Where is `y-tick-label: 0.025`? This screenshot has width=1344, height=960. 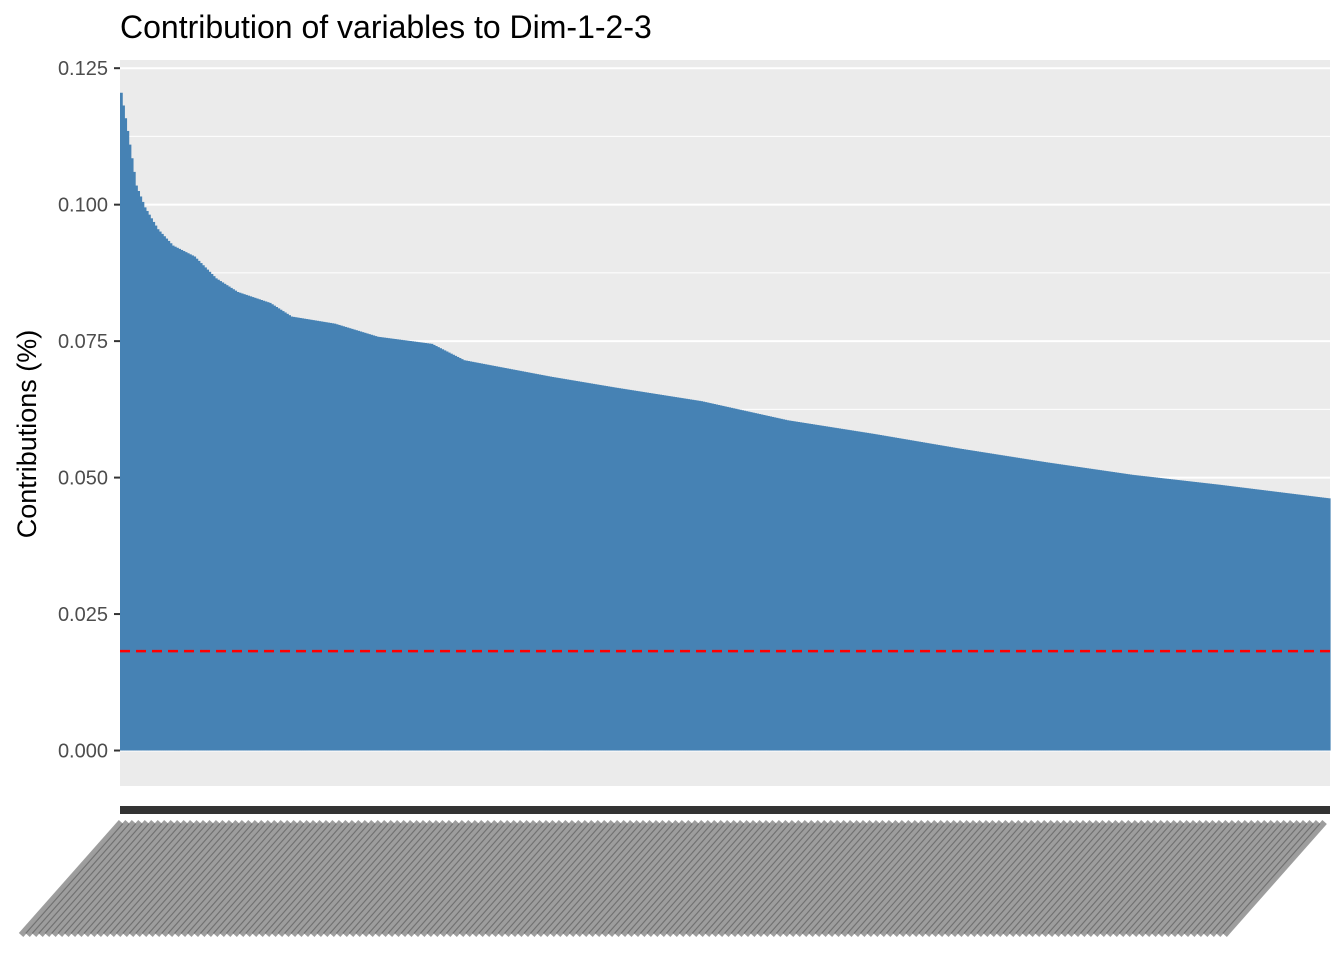
y-tick-label: 0.025 is located at coordinates (83, 615).